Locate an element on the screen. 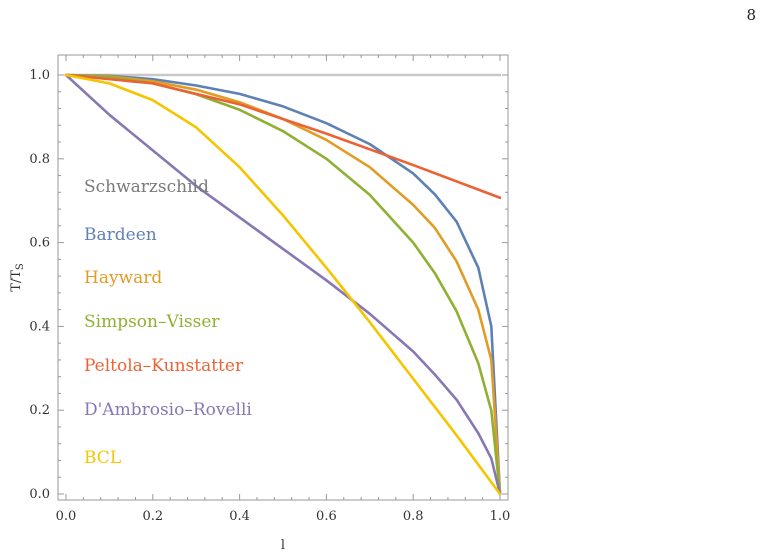 The image size is (771, 559). y-axis-label: T/TS is located at coordinates (17, 277).